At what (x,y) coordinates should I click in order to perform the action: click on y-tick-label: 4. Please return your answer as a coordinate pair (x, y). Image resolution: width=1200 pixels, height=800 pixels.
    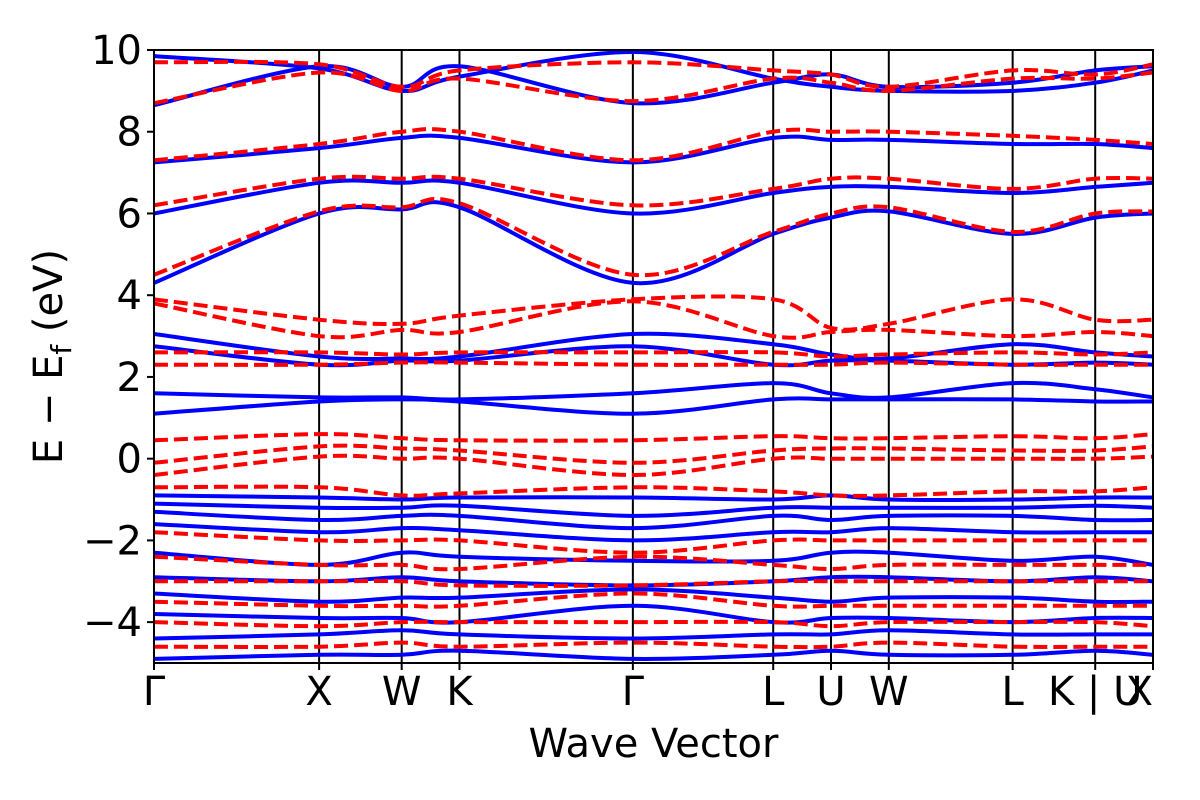
    Looking at the image, I should click on (129, 296).